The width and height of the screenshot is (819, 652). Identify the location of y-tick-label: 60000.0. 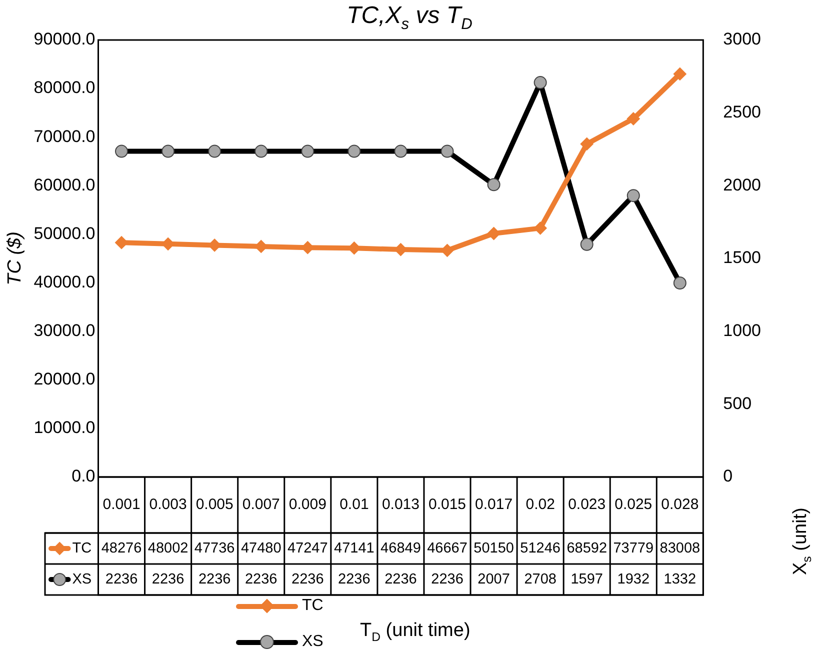
(65, 184).